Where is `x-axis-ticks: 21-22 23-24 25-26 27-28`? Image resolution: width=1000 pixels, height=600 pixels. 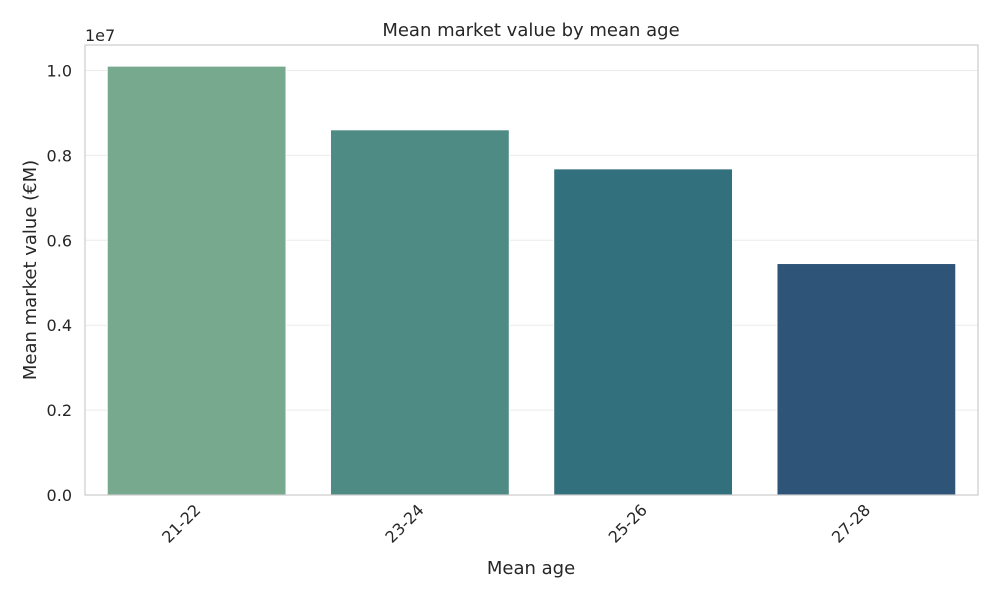
x-axis-ticks: 21-22 23-24 25-26 27-28 is located at coordinates (516, 523).